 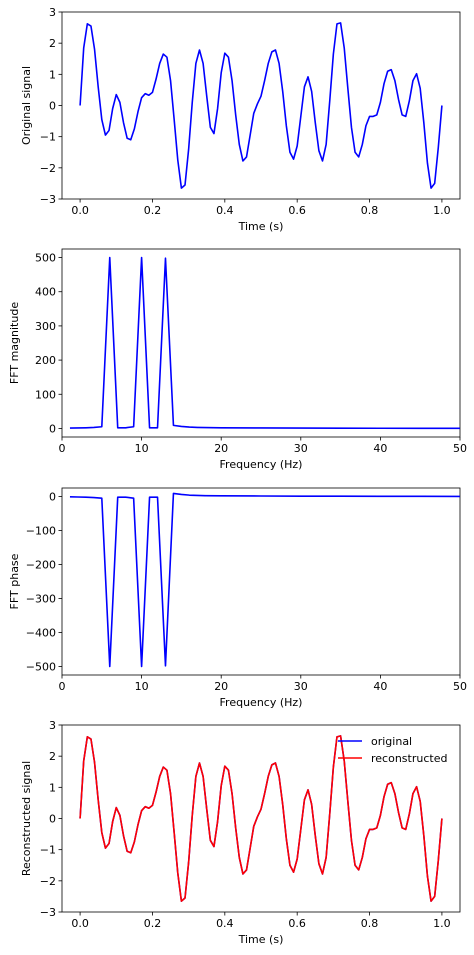 I want to click on legend-label: reconstructed, so click(x=409, y=758).